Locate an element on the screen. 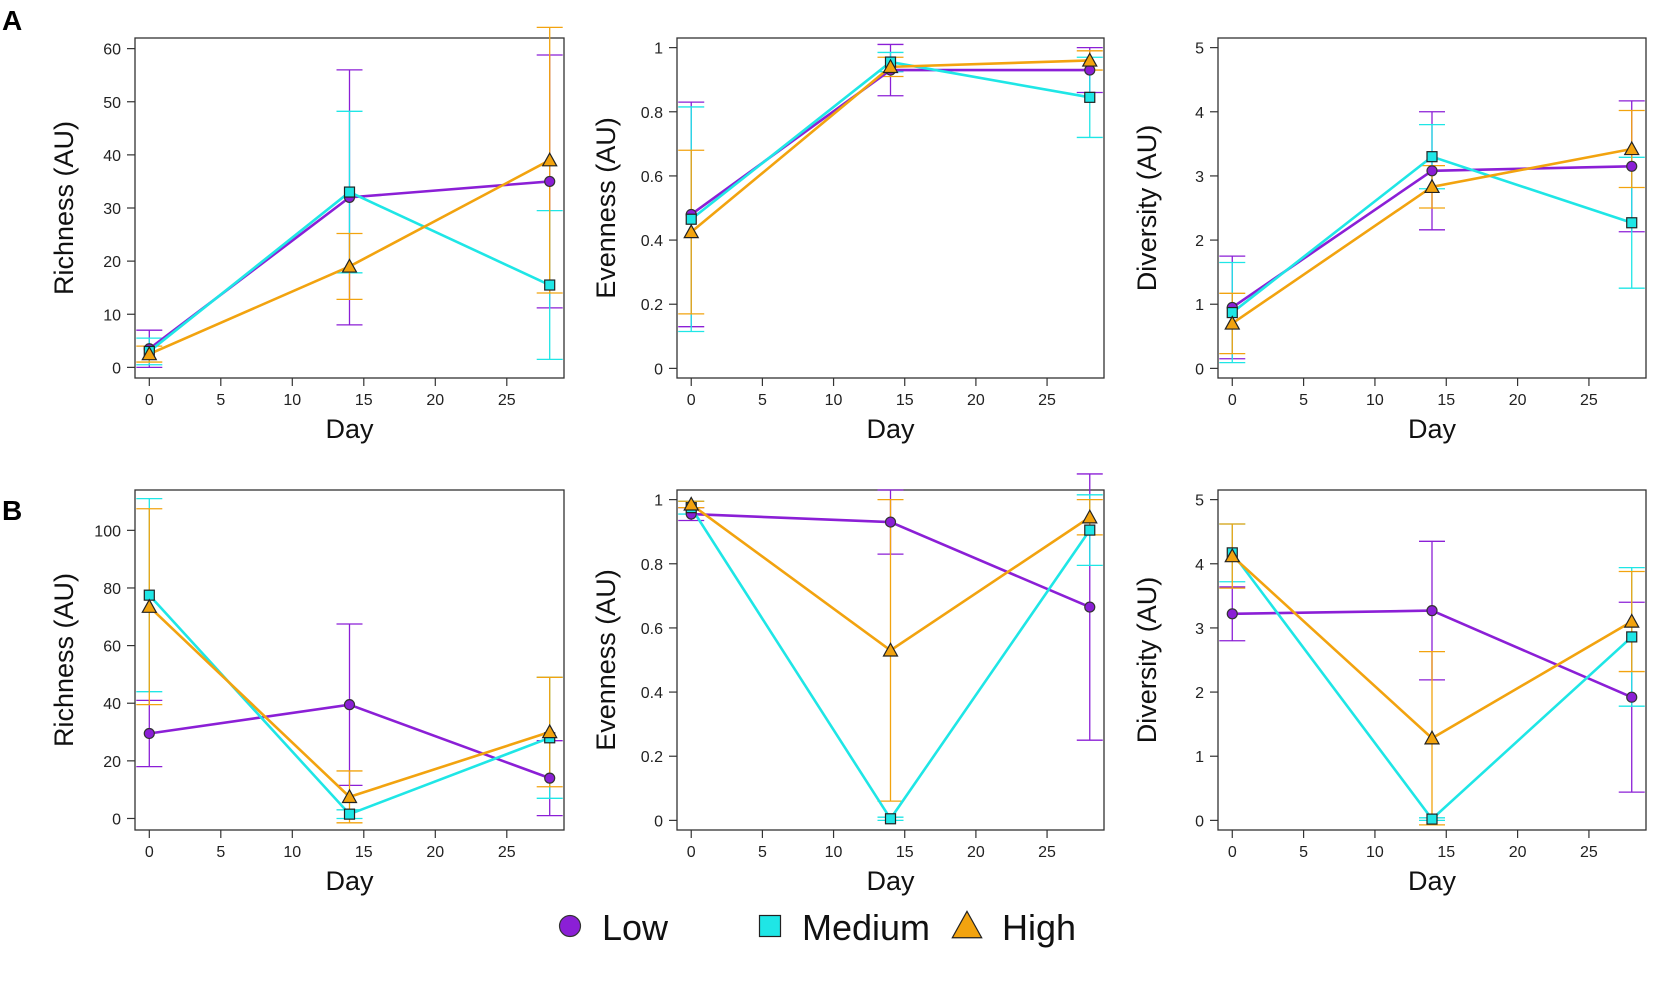 The image size is (1654, 1006). y-tick-label: 20 is located at coordinates (112, 762).